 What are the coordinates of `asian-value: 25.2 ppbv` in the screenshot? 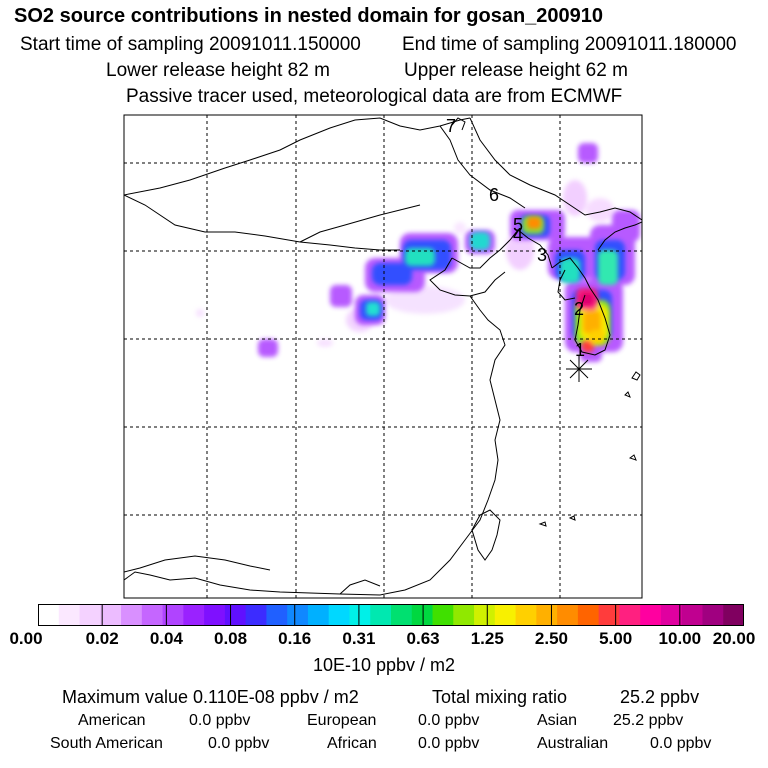 It's located at (648, 720).